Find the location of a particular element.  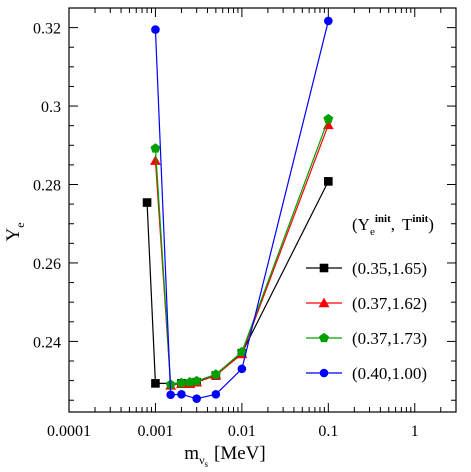

legend-title-y: Y is located at coordinates (364, 224).